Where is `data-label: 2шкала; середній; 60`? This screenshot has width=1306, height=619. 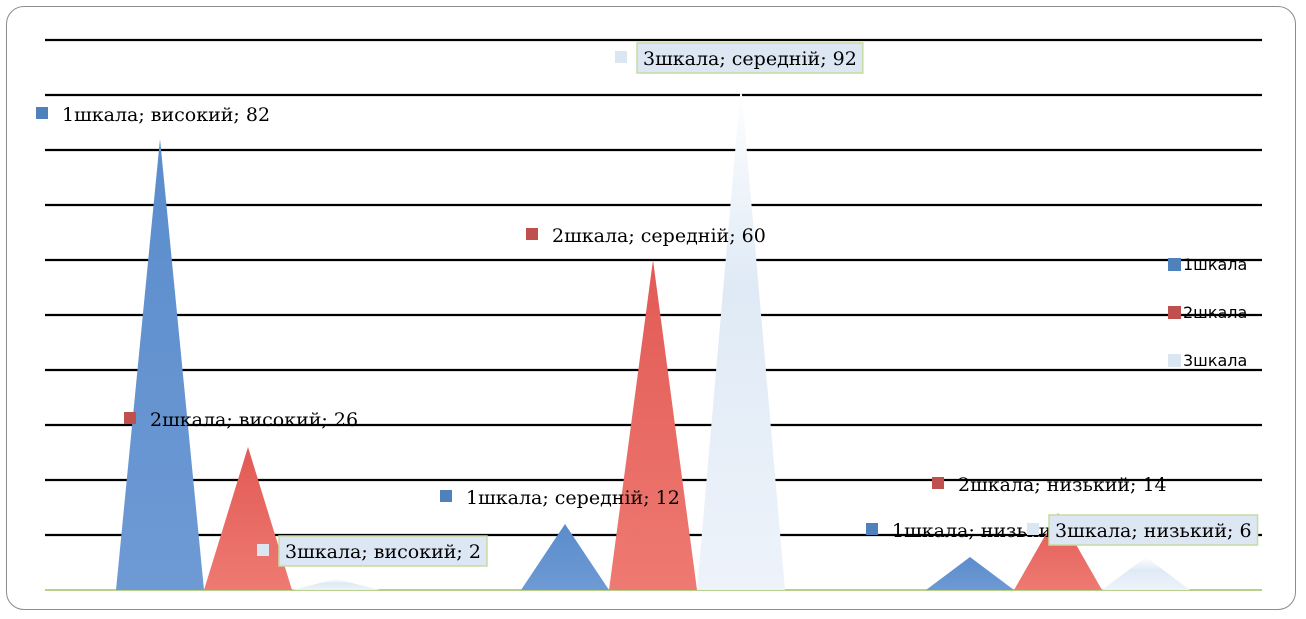 data-label: 2шкала; середній; 60 is located at coordinates (646, 236).